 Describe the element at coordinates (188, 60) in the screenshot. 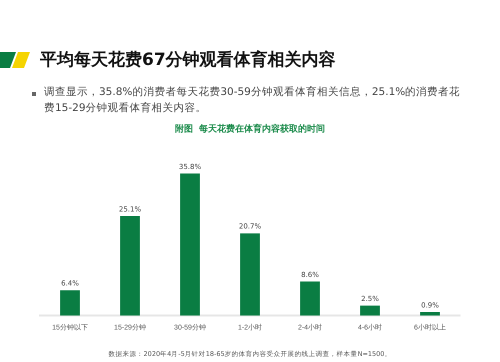

I see `chart-title: 平均每天花费67分钟观看体育相关内容` at that location.